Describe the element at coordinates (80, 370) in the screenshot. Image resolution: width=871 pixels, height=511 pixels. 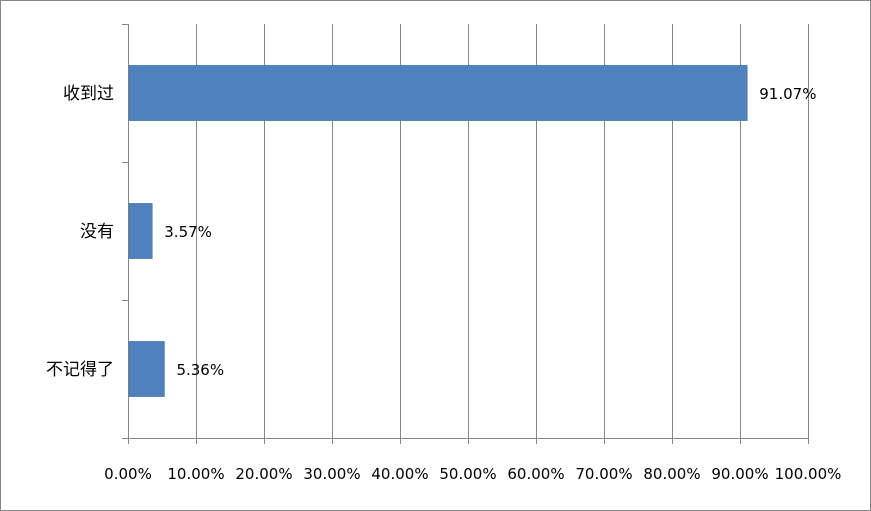
I see `category-label-2: 不记得了` at that location.